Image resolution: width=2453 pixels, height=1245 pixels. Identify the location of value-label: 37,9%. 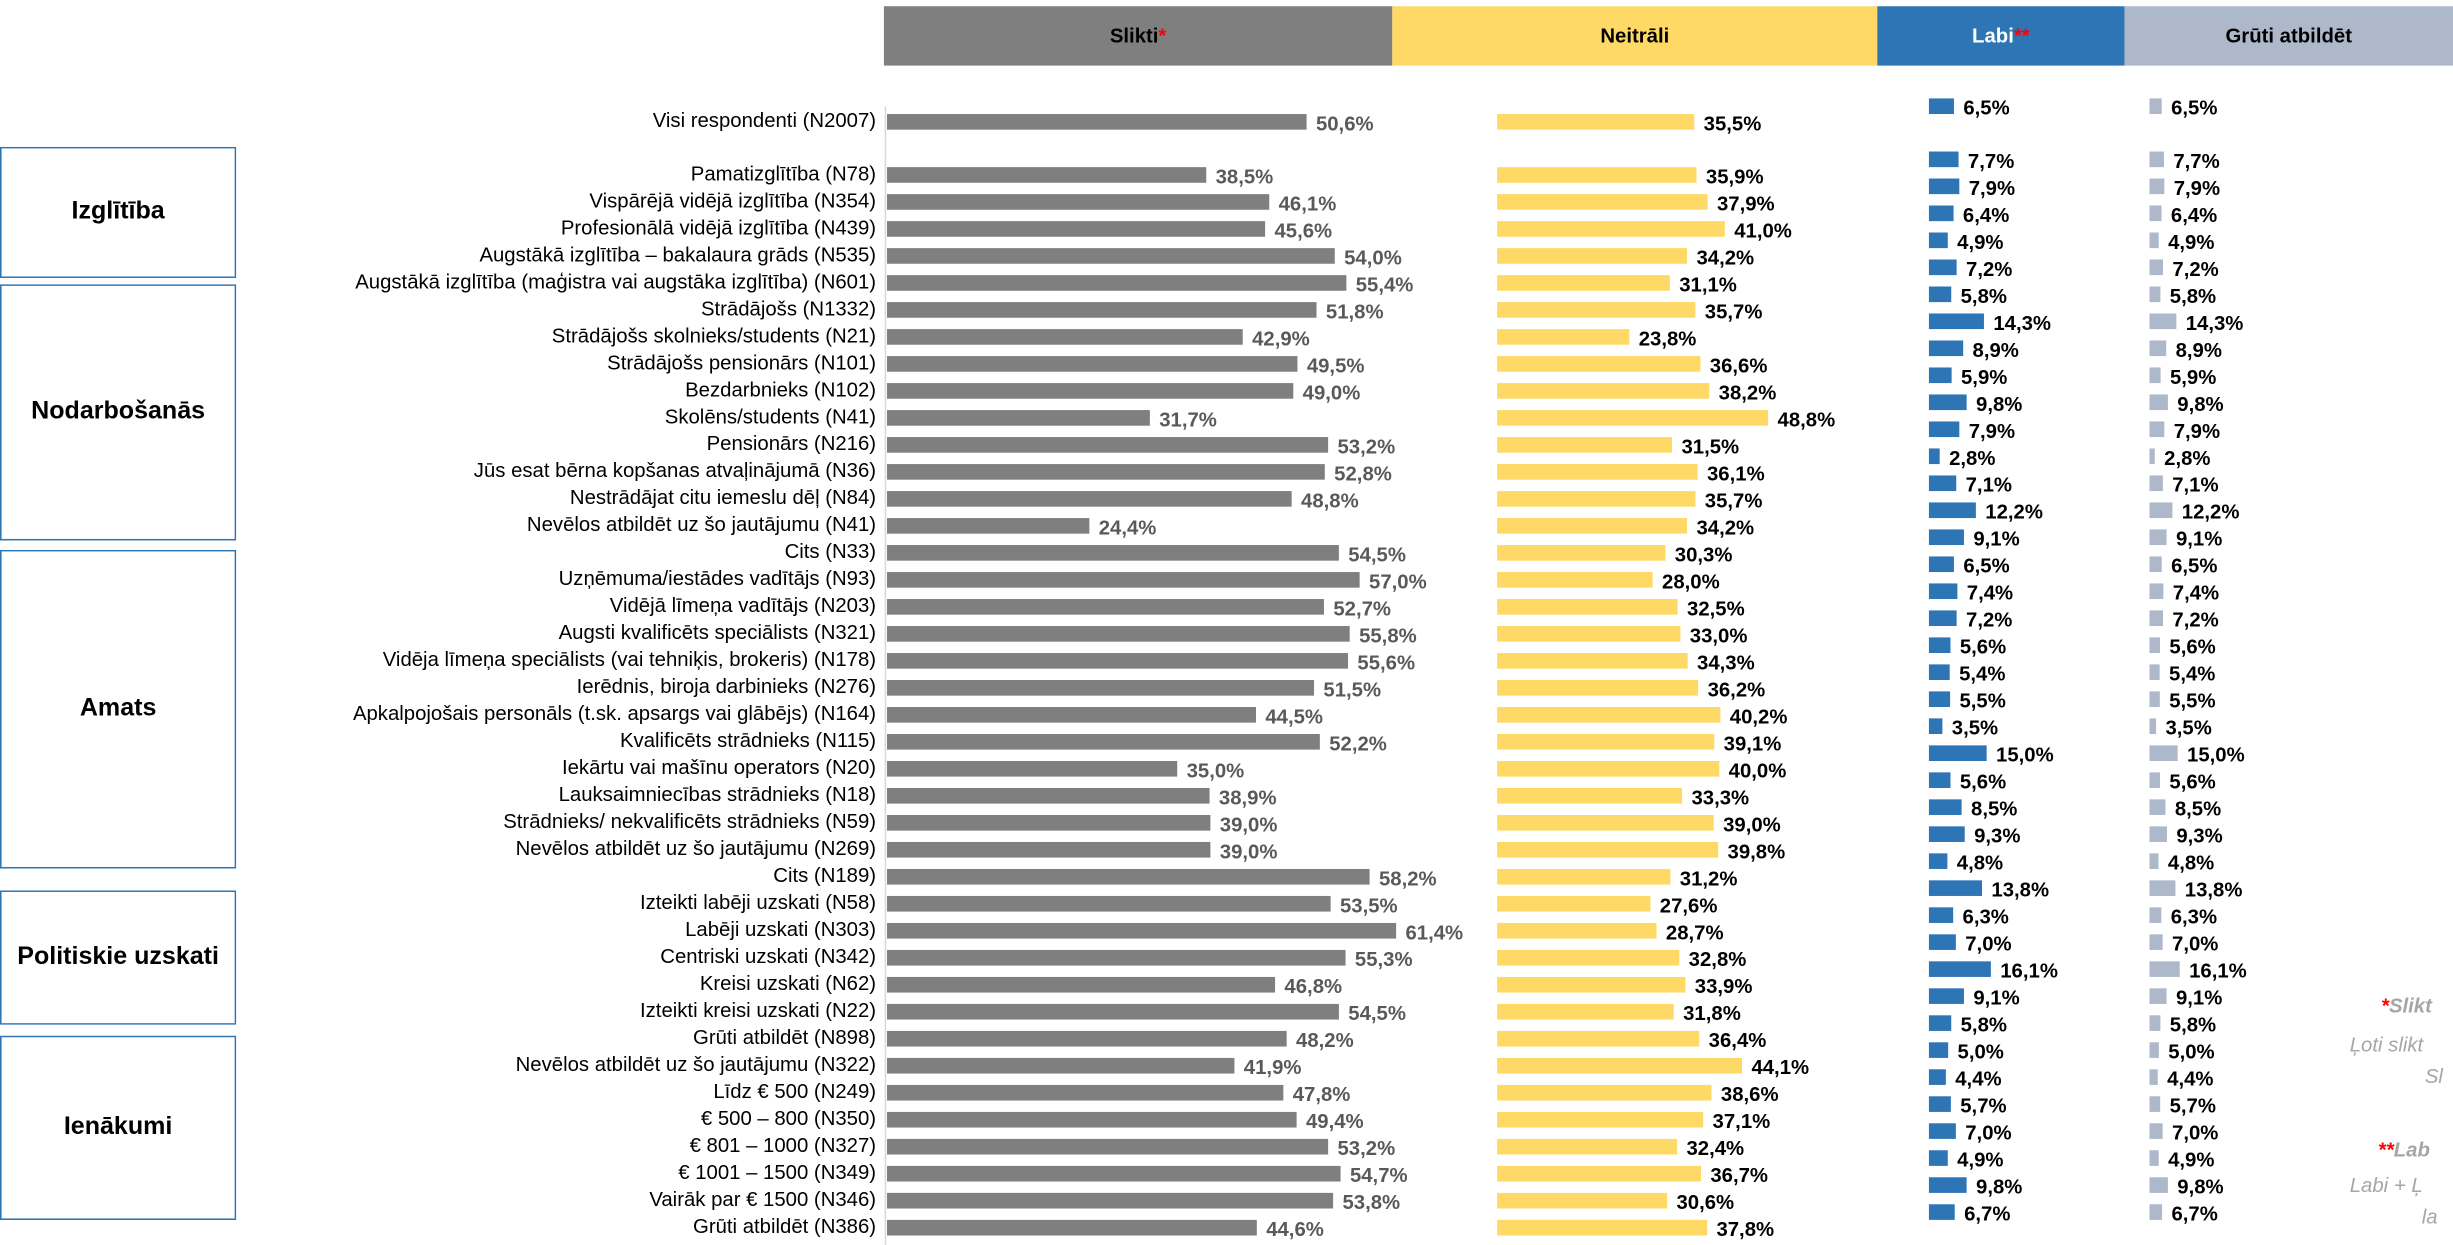
(1746, 204).